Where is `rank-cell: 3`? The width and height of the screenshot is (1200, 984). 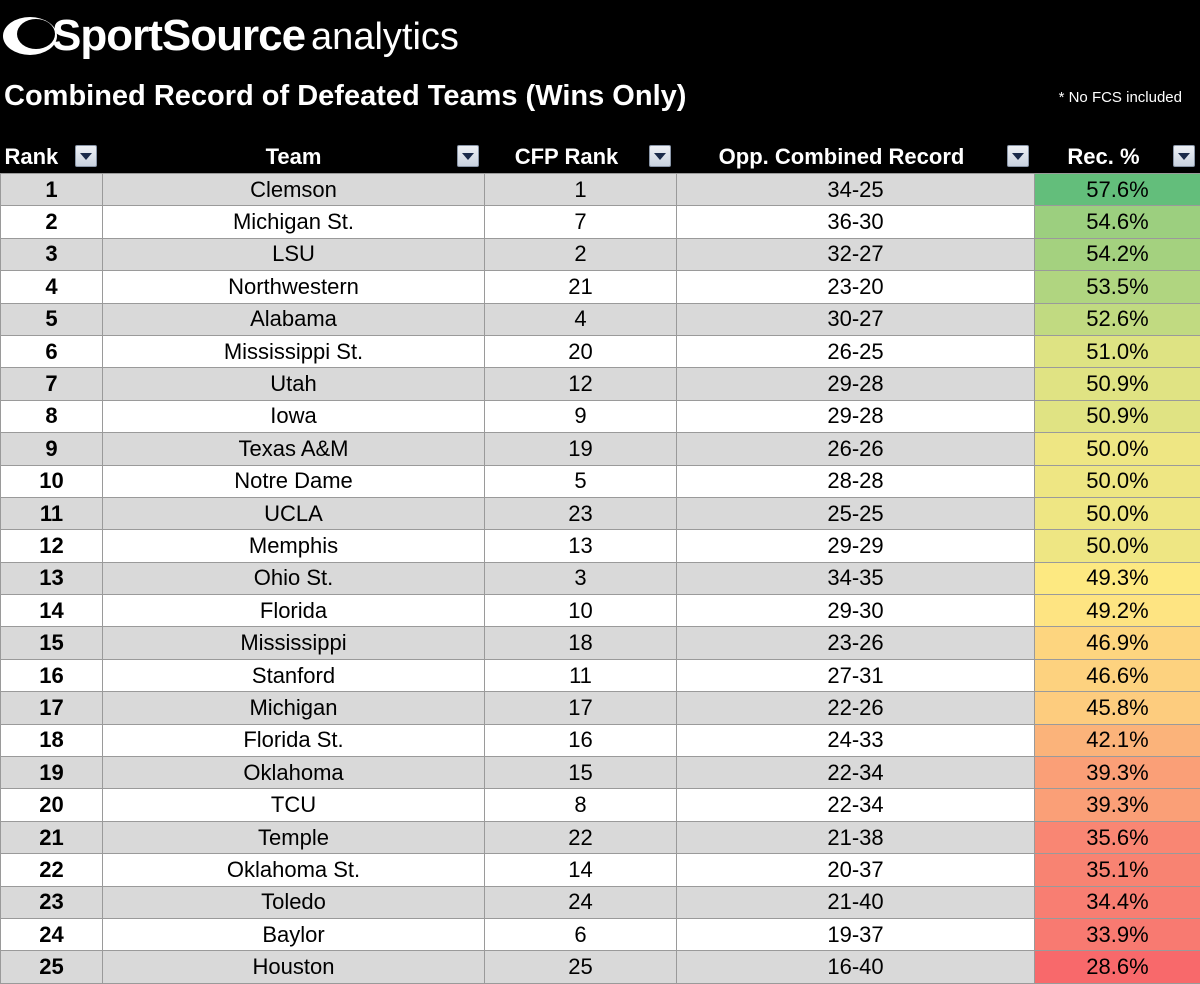
rank-cell: 3 is located at coordinates (52, 254).